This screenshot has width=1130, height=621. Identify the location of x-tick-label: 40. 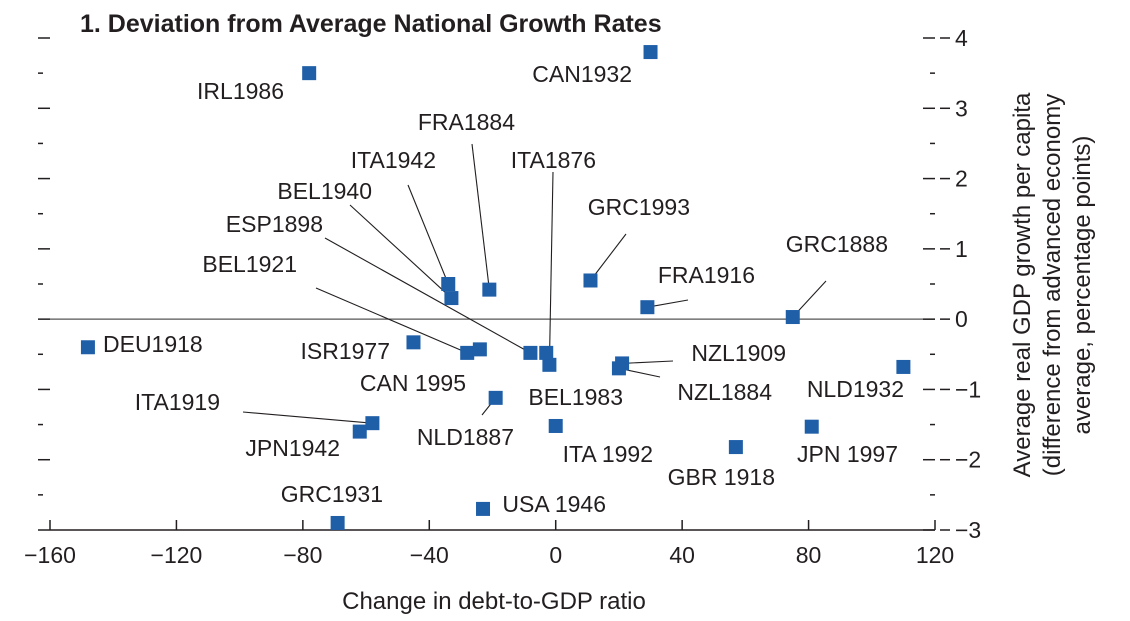
(682, 555).